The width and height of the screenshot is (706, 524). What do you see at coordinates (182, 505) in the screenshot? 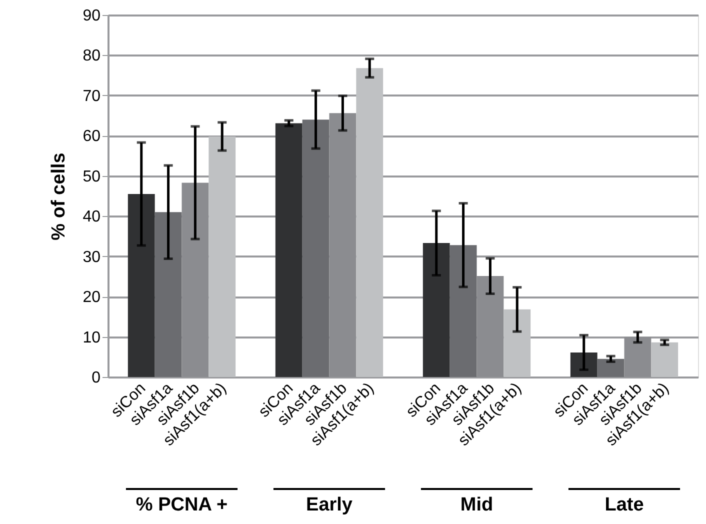
I see `x-tick-label: % PCNA +` at bounding box center [182, 505].